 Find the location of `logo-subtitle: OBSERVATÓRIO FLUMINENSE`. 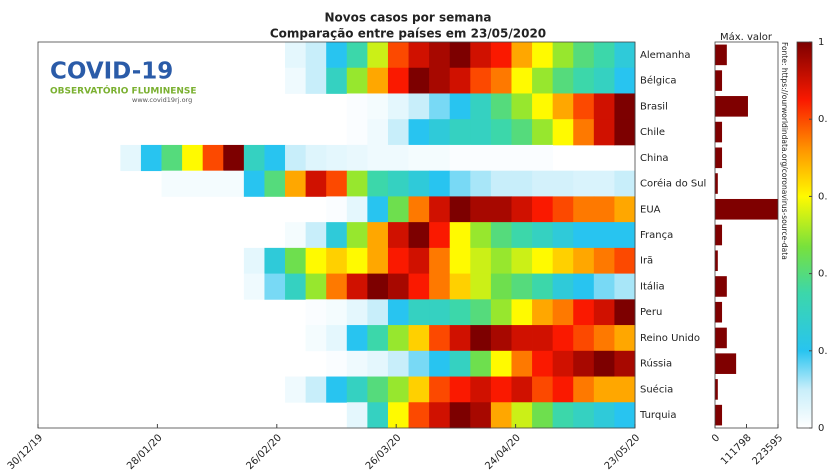

logo-subtitle: OBSERVATÓRIO FLUMINENSE is located at coordinates (123, 91).